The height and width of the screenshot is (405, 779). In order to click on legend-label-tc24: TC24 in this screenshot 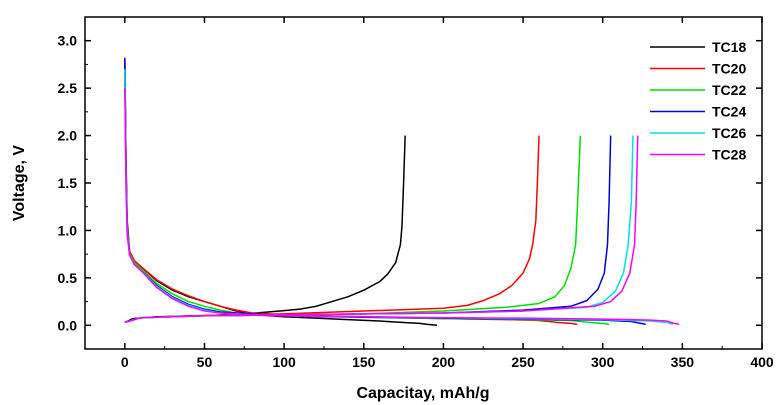, I will do `click(729, 112)`.